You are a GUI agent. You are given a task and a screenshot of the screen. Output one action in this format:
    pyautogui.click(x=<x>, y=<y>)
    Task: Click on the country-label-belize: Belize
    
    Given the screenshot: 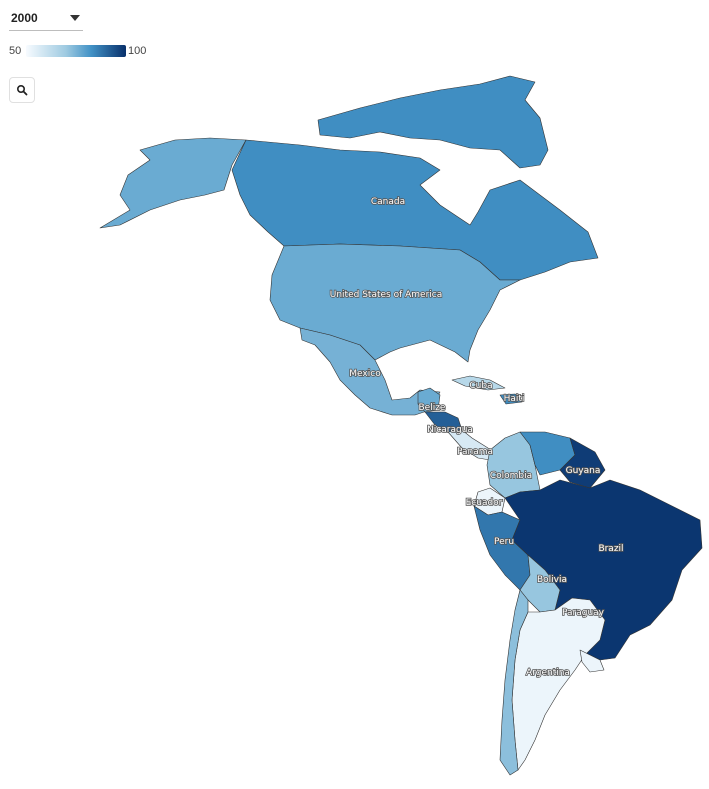 What is the action you would take?
    pyautogui.click(x=432, y=408)
    